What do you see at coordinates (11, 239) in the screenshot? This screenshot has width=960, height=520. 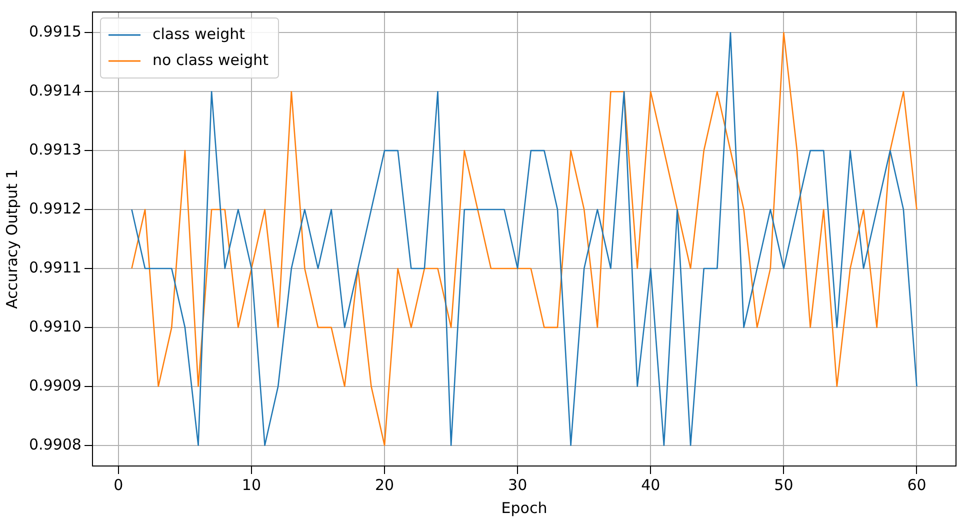 I see `y-axis-title: Accuracy Output 1` at bounding box center [11, 239].